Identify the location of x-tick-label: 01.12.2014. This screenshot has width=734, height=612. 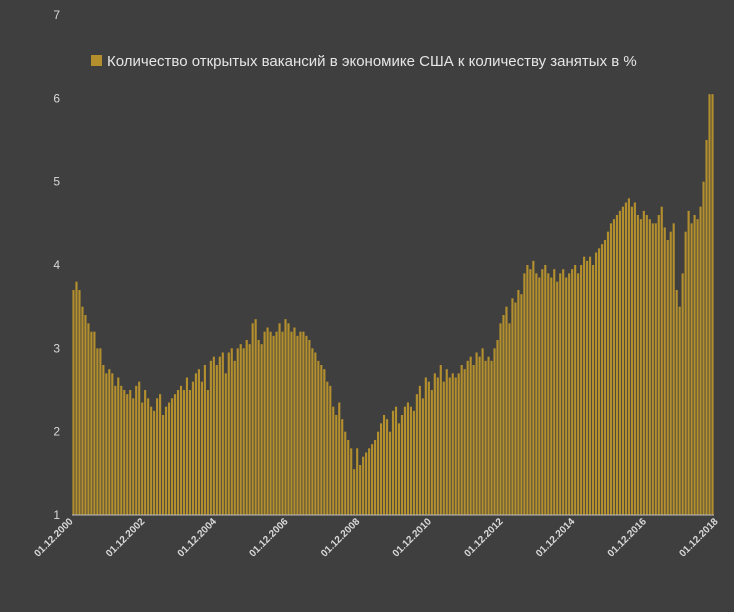
(555, 537).